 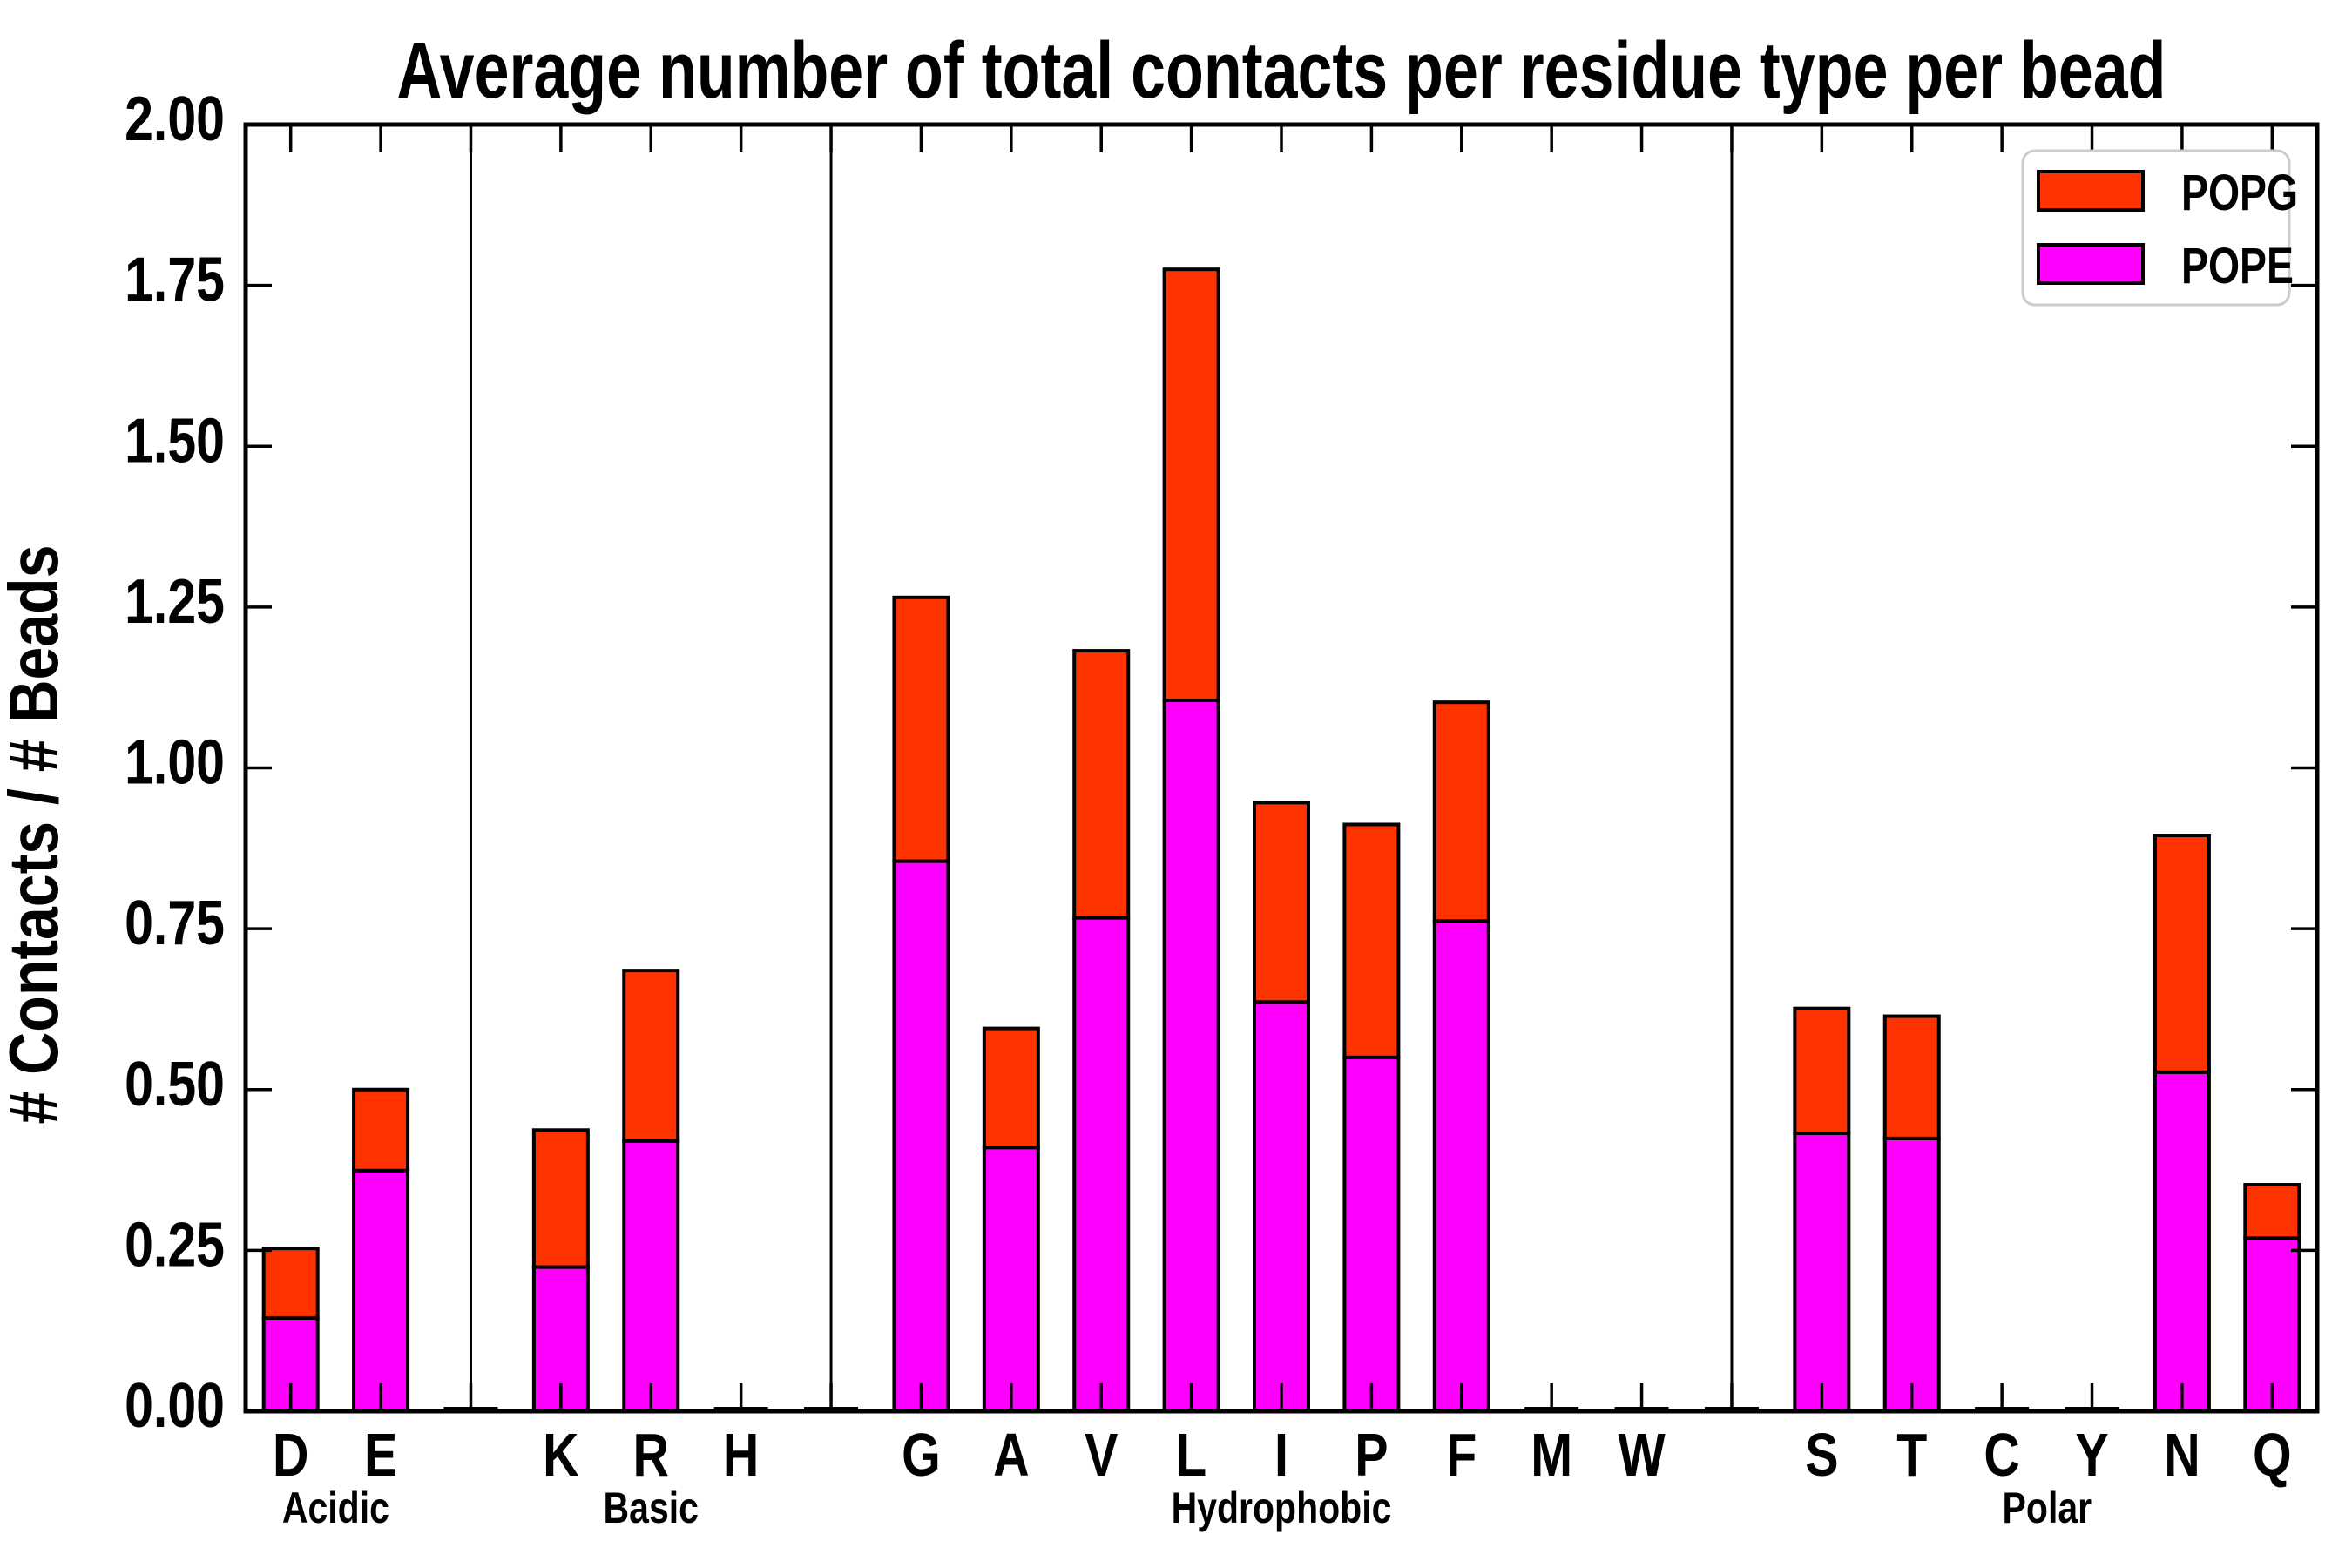 What do you see at coordinates (1011, 1280) in the screenshot?
I see `bar-segment-pope-A` at bounding box center [1011, 1280].